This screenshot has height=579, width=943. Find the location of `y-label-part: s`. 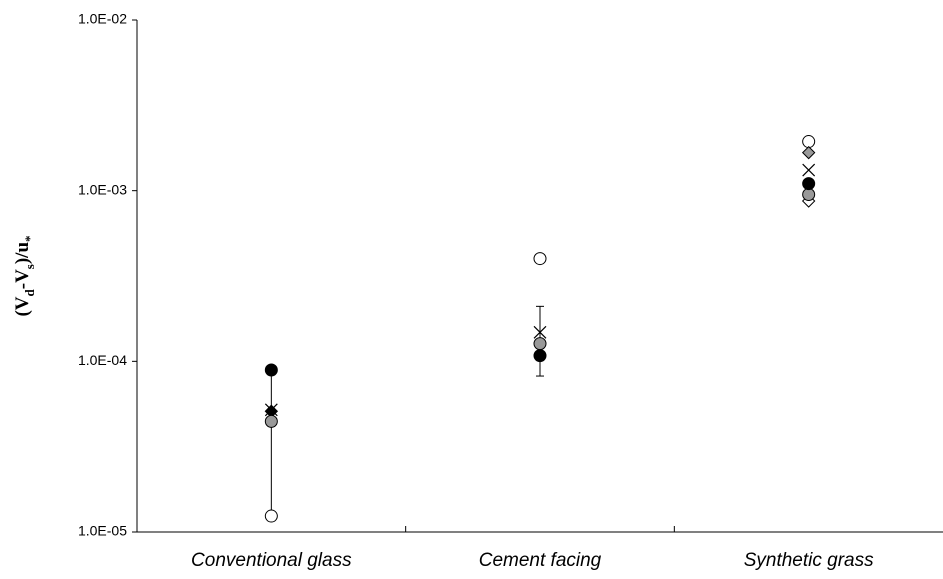

y-label-part: s is located at coordinates (29, 266).